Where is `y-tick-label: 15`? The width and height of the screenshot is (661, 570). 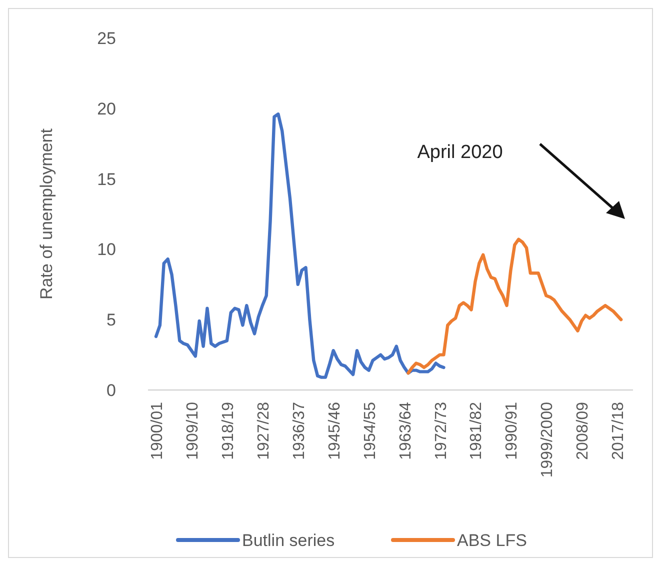
y-tick-label: 15 is located at coordinates (106, 179).